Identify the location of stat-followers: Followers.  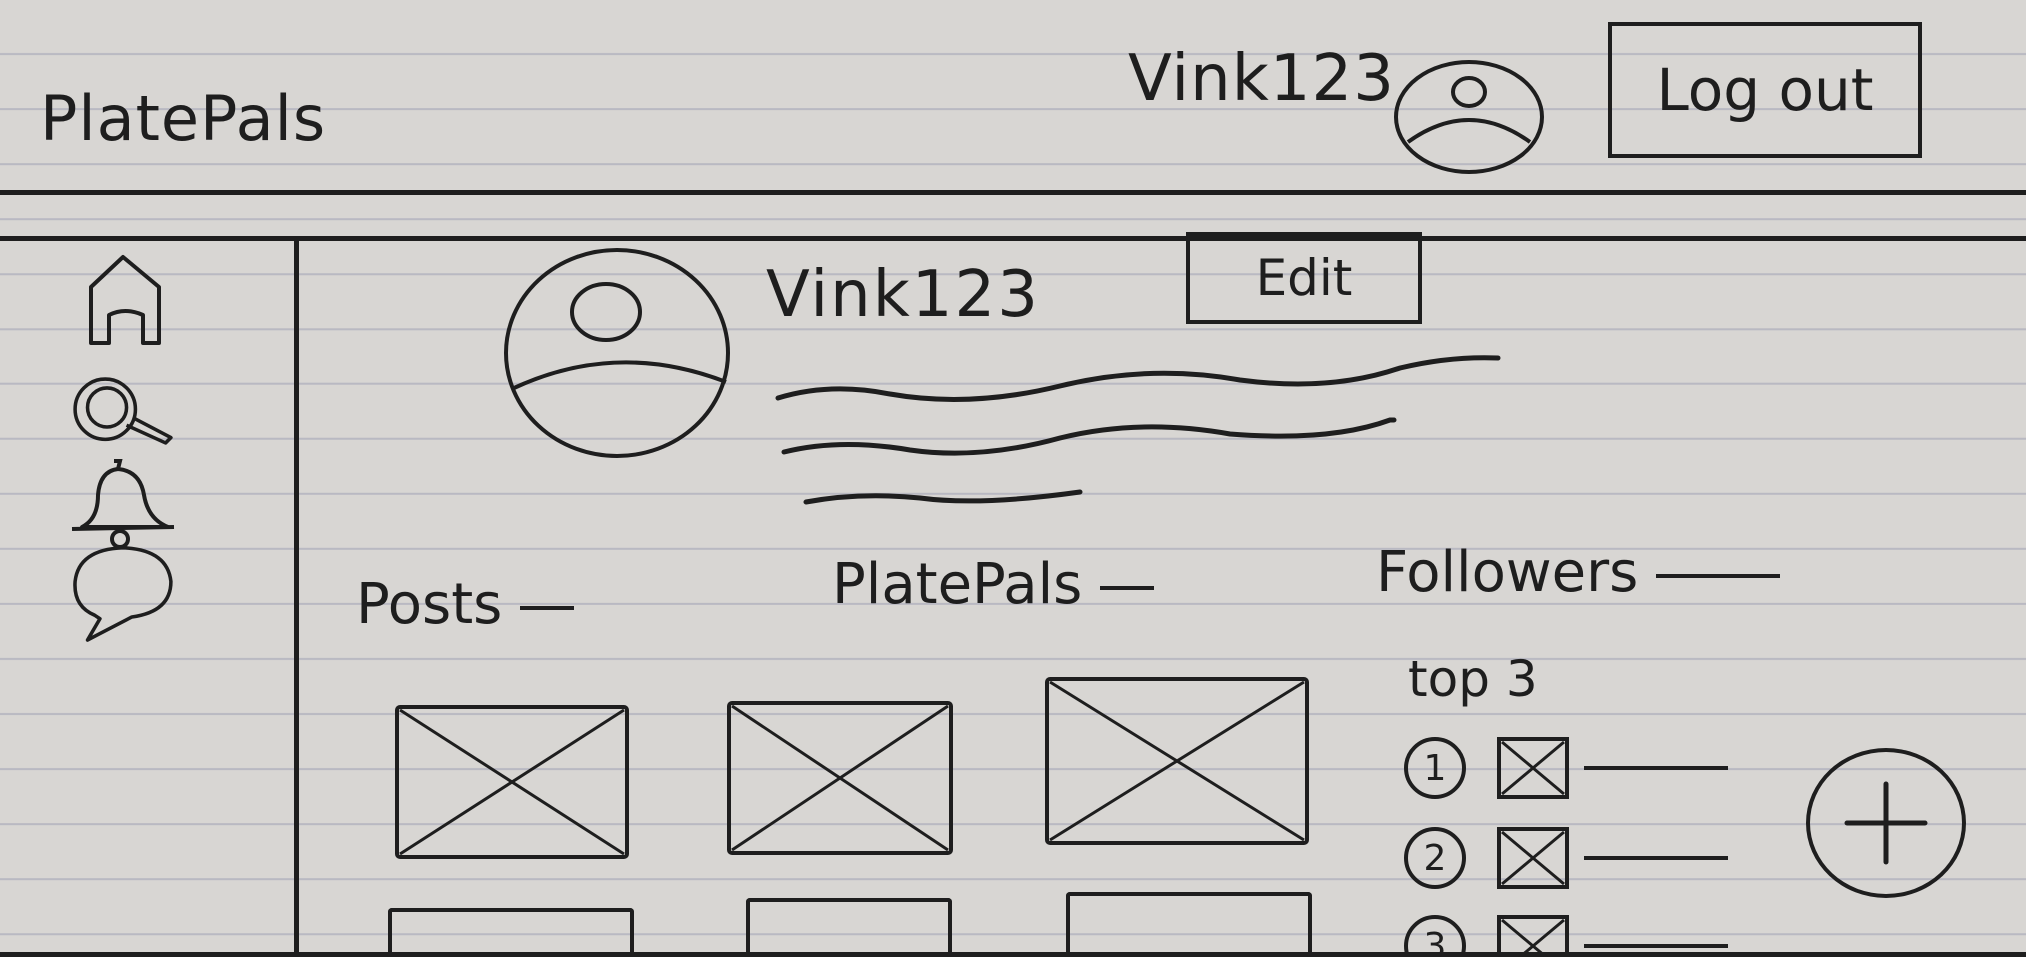
(1578, 572).